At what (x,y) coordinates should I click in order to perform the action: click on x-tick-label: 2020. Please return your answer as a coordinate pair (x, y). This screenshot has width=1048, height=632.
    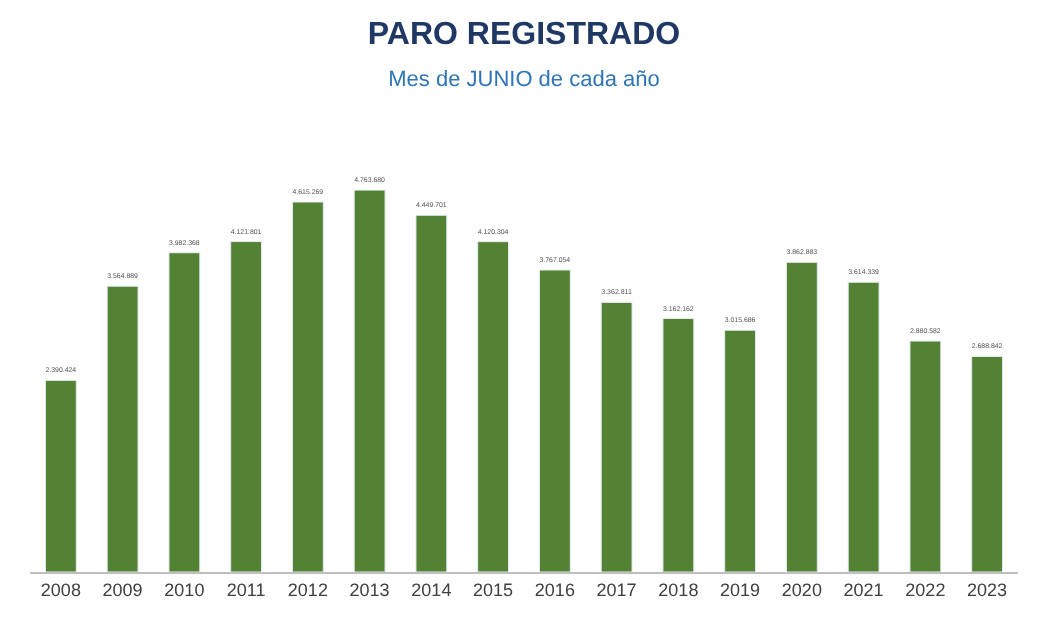
    Looking at the image, I should click on (801, 589).